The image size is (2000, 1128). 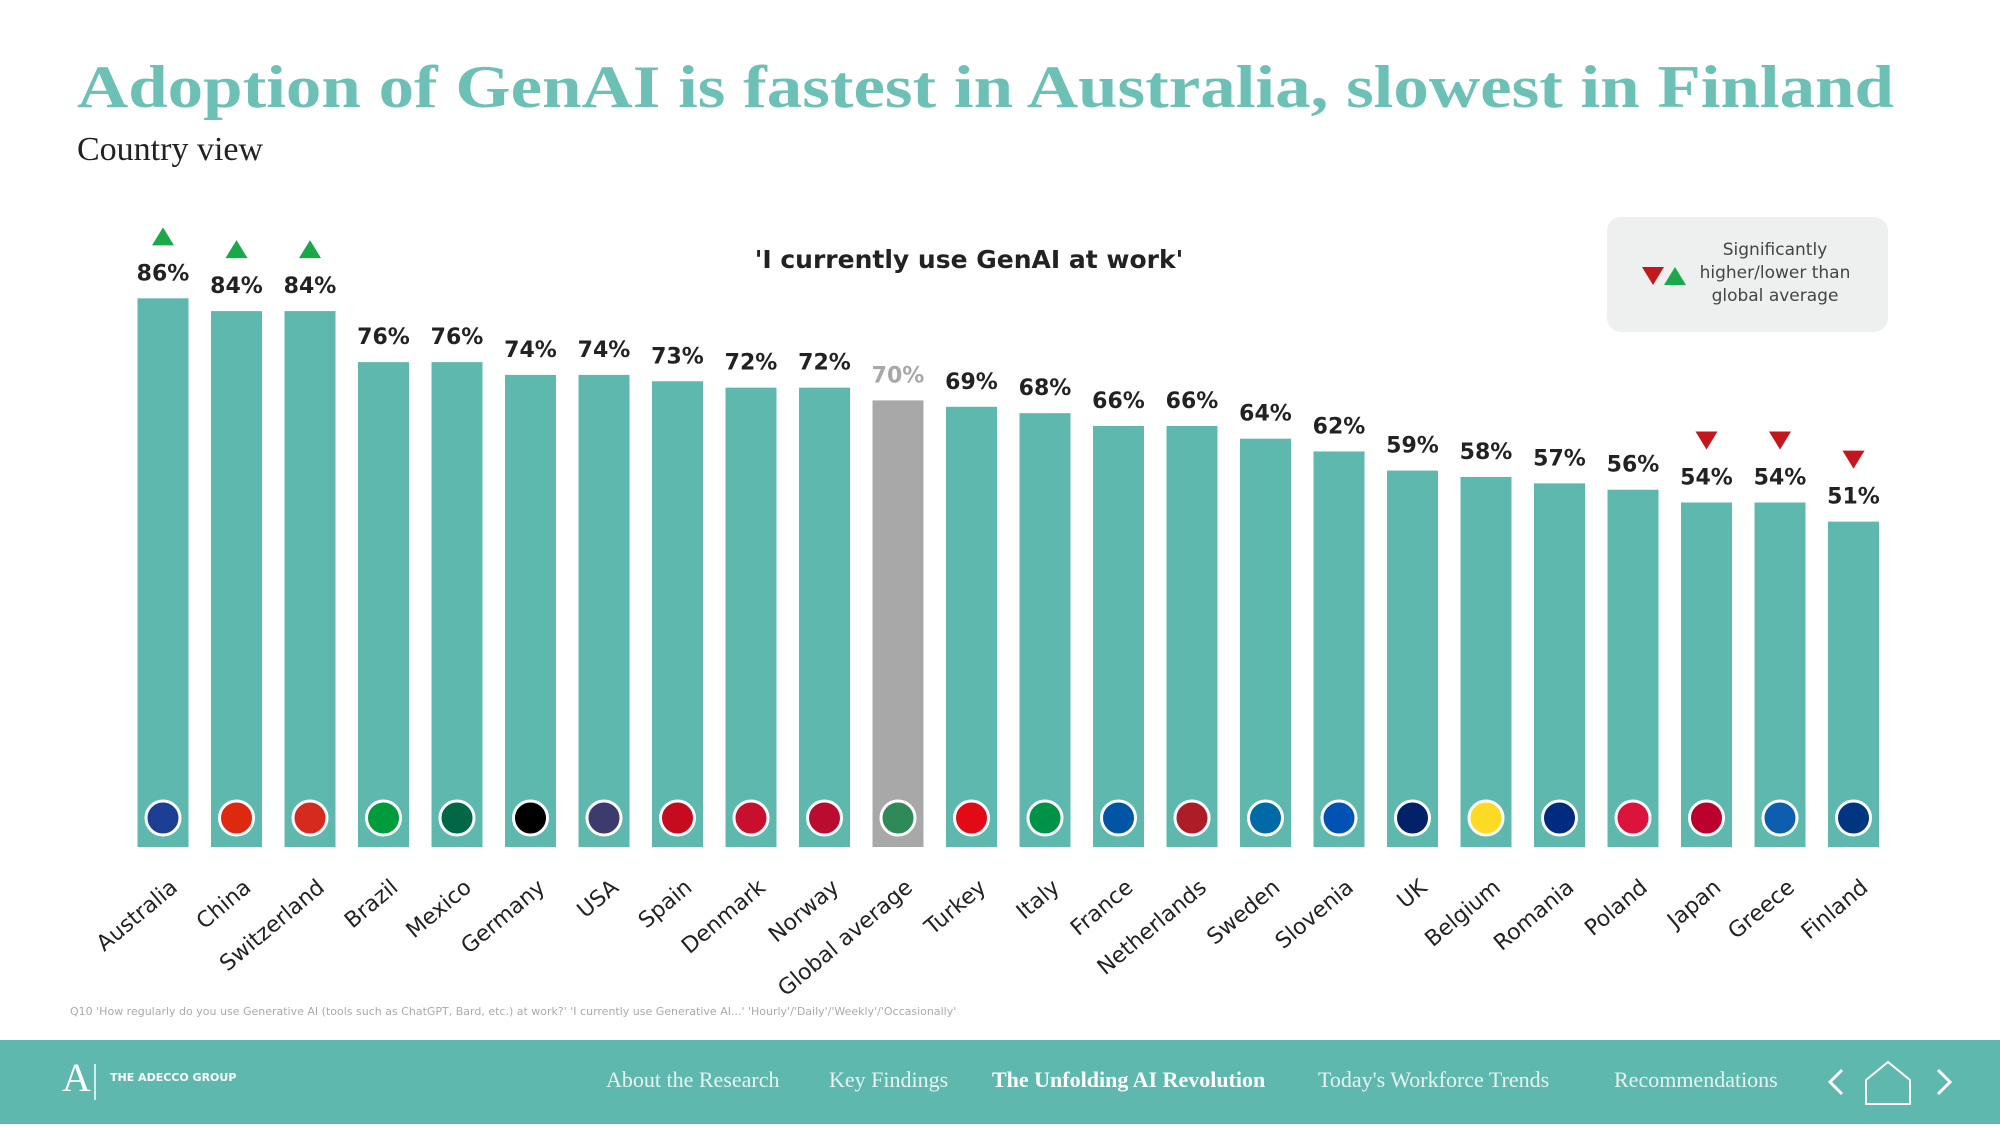 I want to click on category-label: China, so click(x=224, y=905).